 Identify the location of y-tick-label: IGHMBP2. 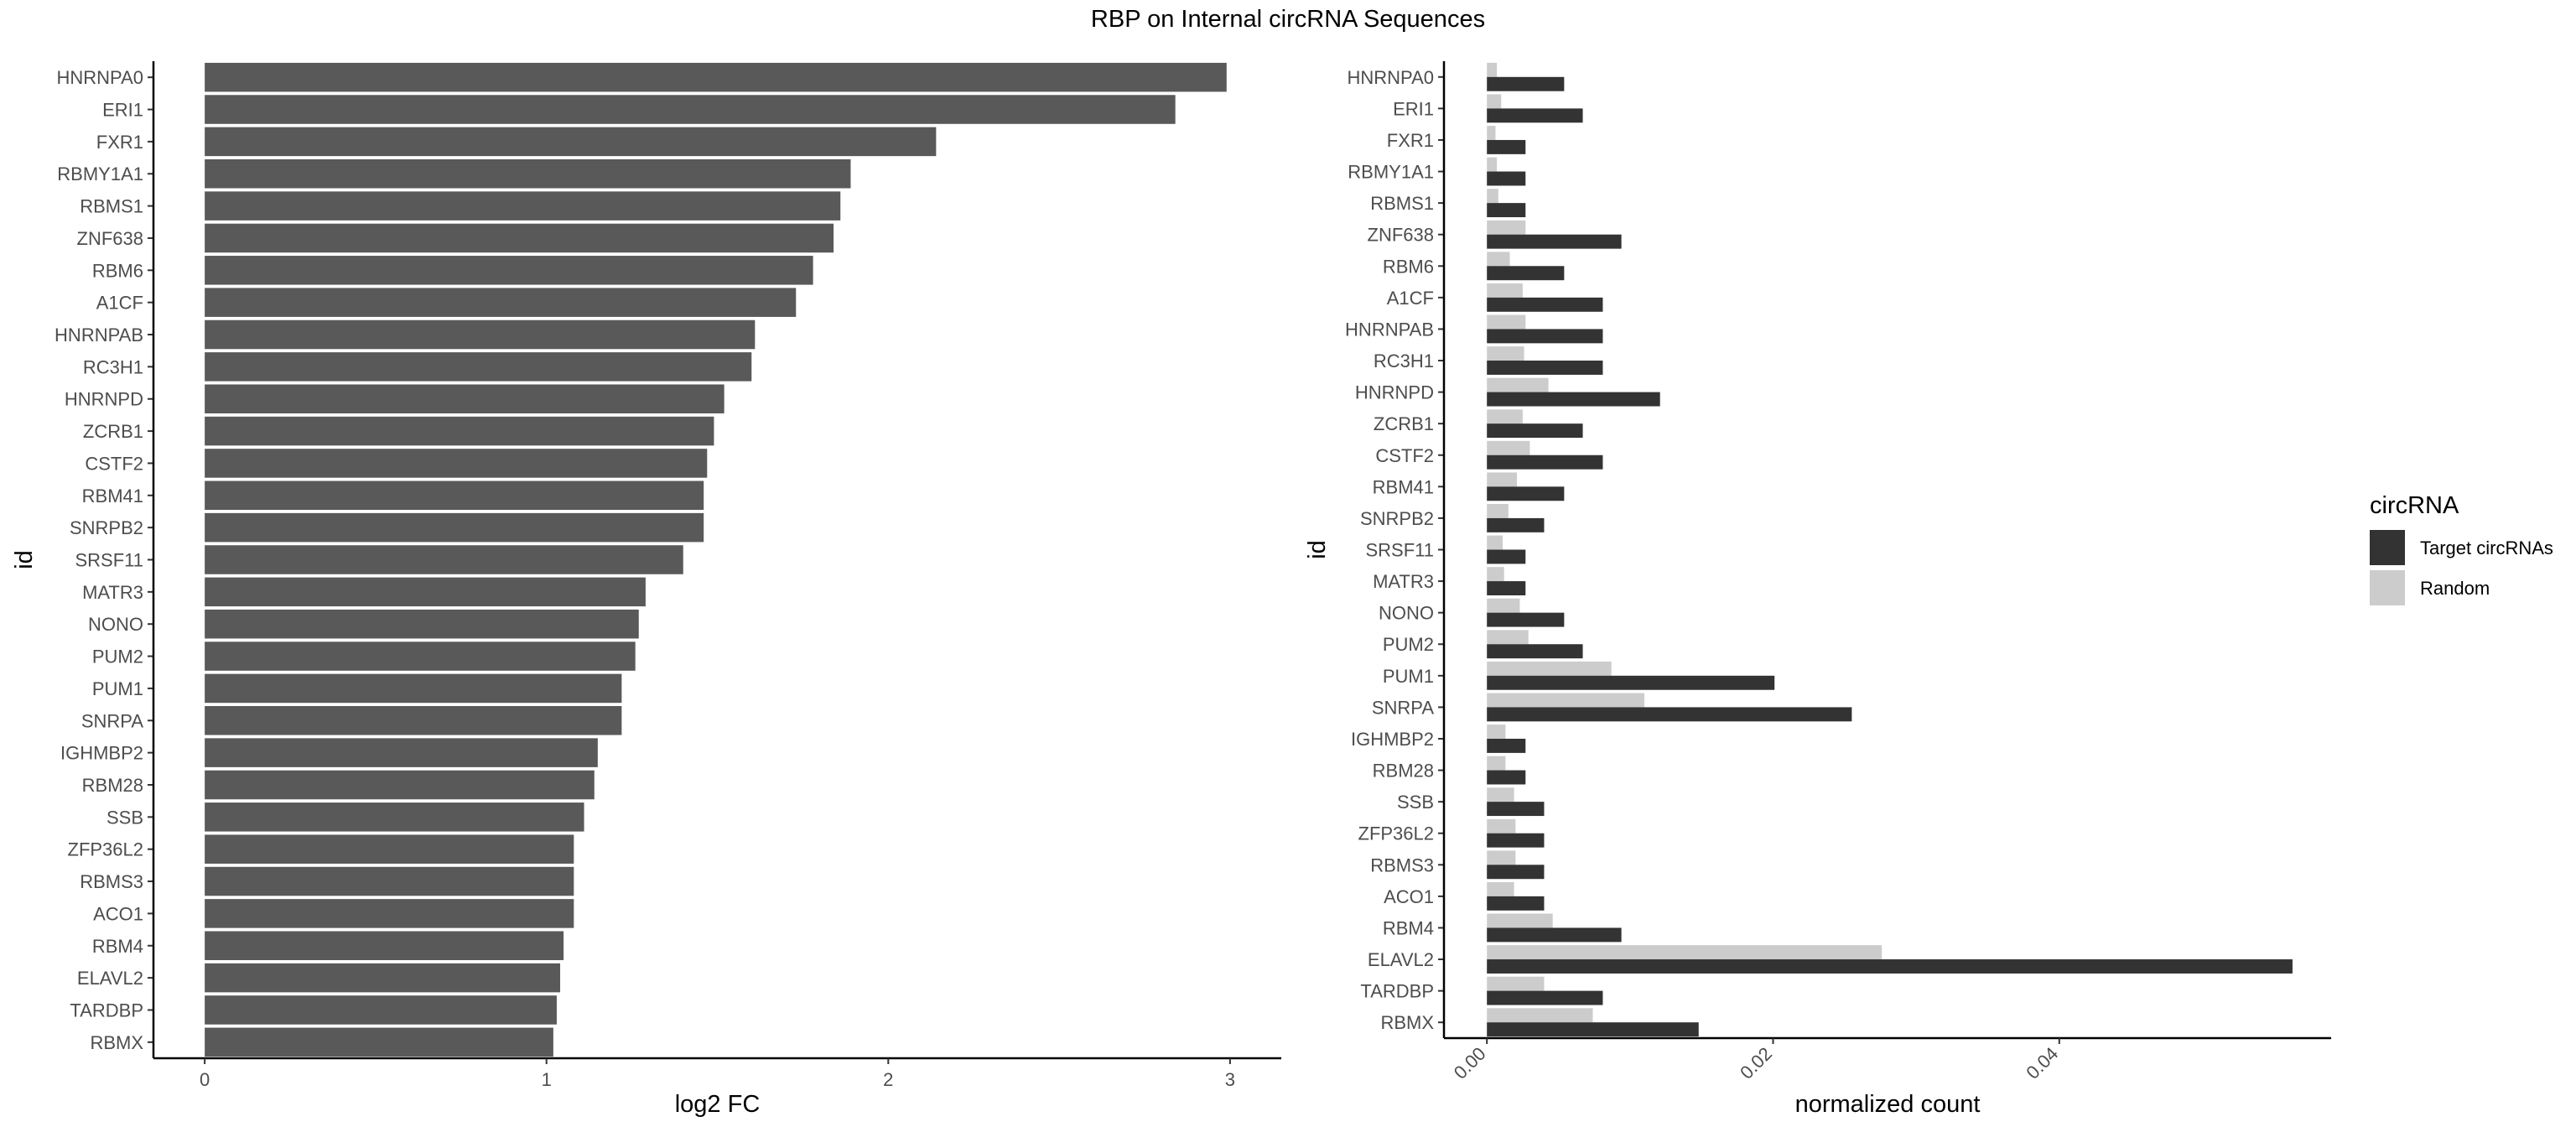
(1392, 739).